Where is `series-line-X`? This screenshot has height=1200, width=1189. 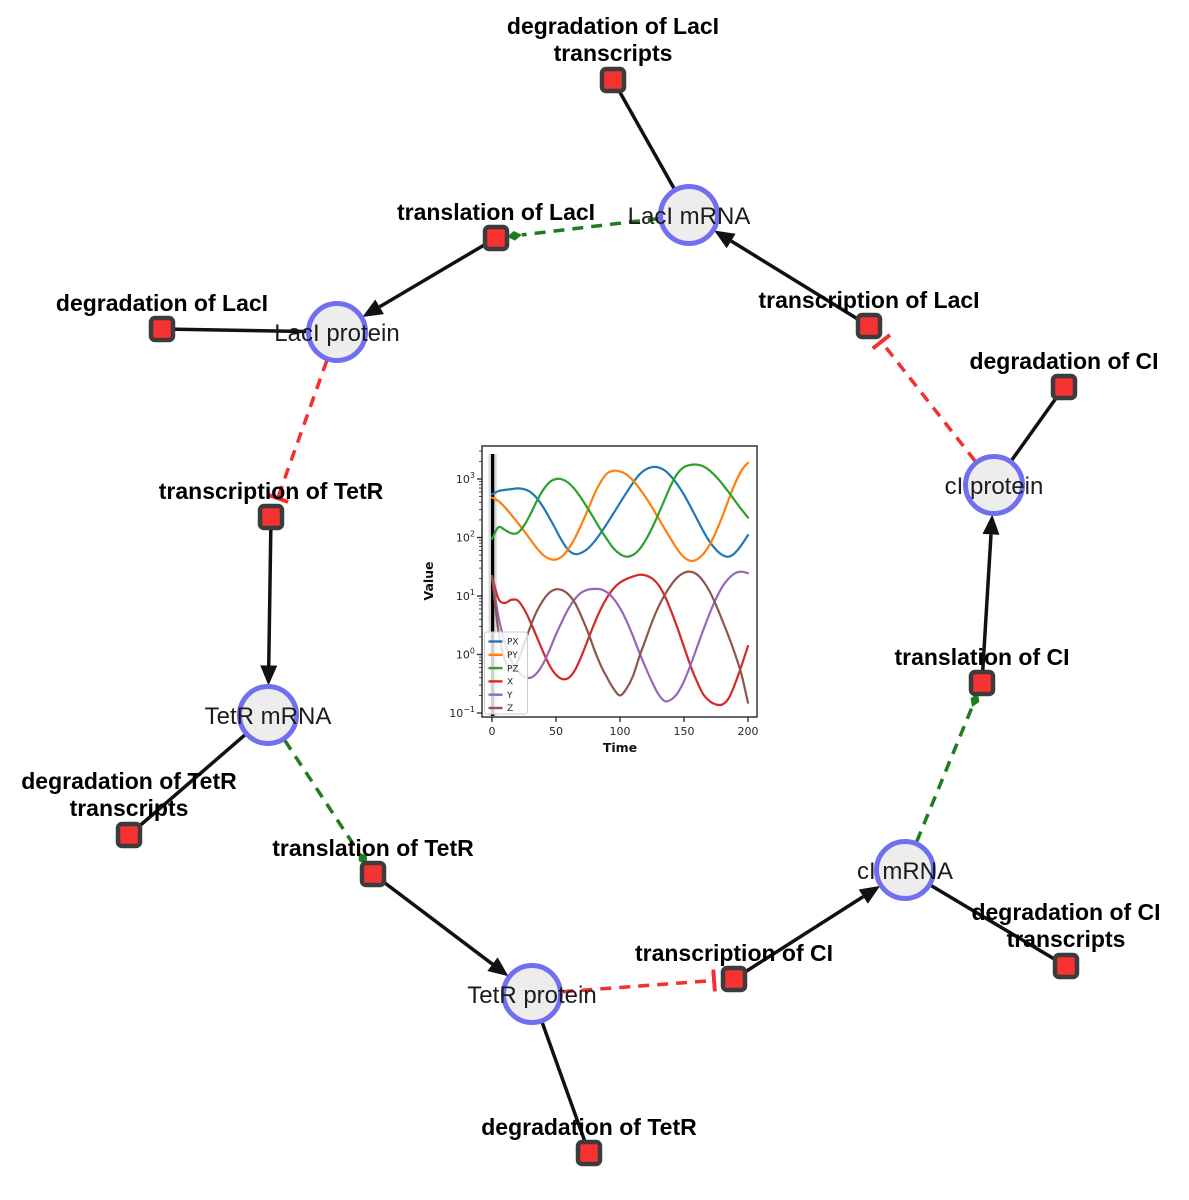
series-line-X is located at coordinates (620, 640).